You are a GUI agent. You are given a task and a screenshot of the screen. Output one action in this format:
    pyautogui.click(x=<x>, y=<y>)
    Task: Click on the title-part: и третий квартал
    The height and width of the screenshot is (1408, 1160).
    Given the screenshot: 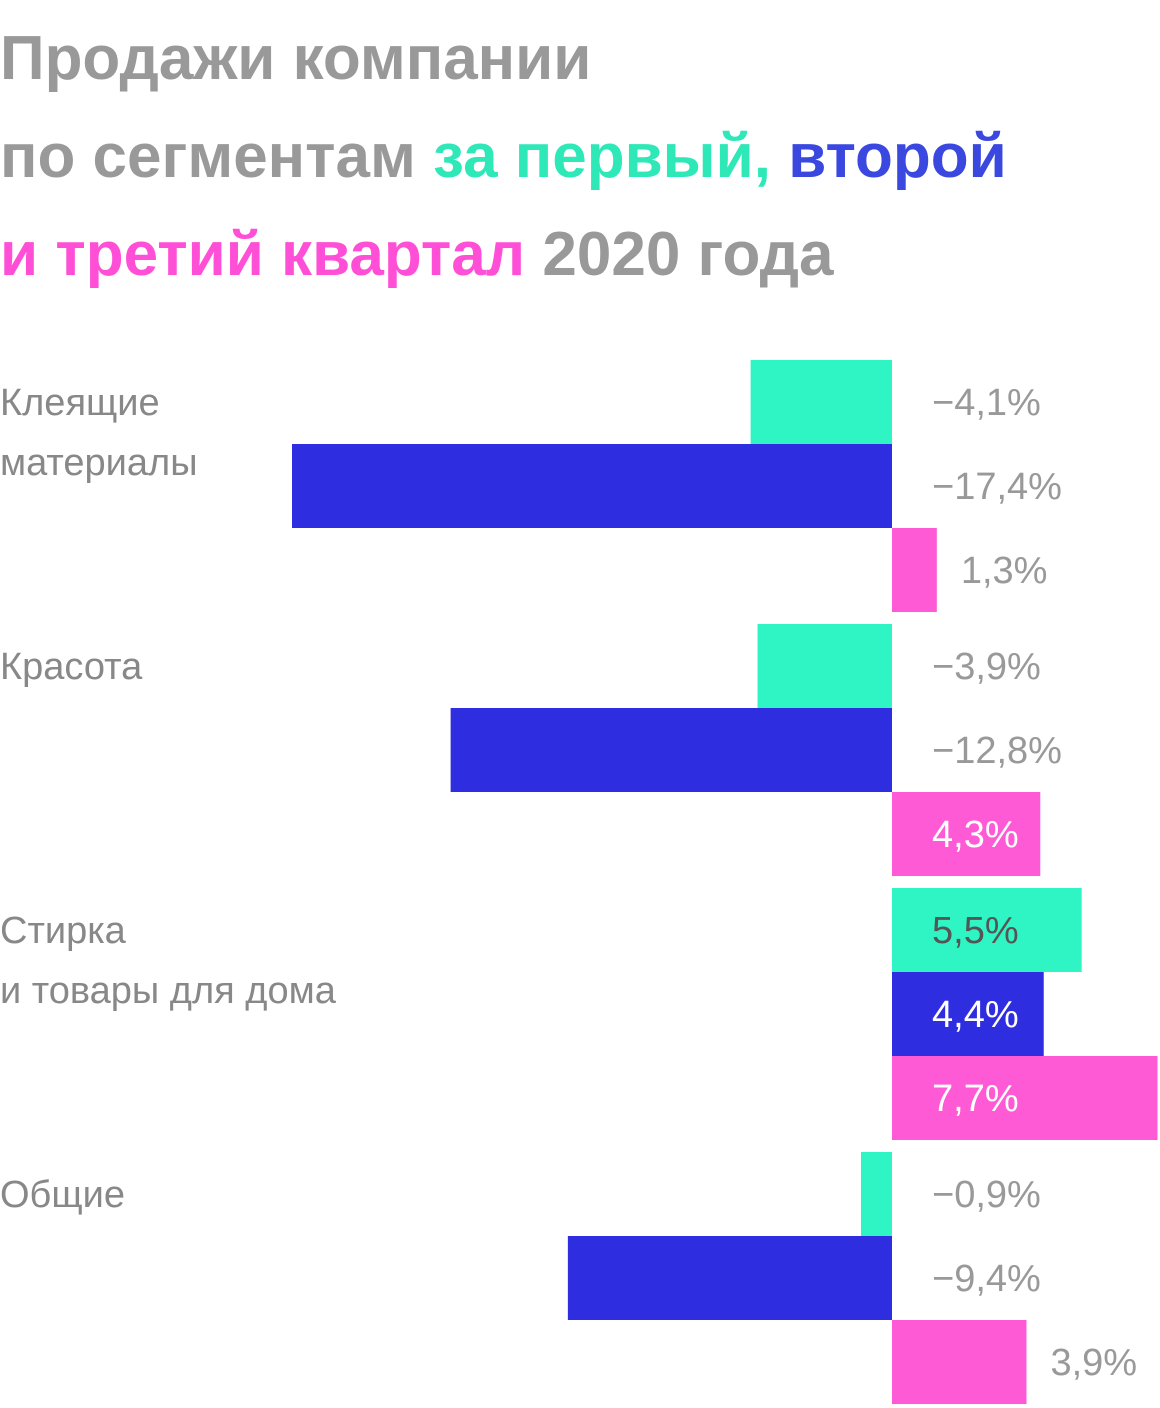 What is the action you would take?
    pyautogui.click(x=263, y=254)
    